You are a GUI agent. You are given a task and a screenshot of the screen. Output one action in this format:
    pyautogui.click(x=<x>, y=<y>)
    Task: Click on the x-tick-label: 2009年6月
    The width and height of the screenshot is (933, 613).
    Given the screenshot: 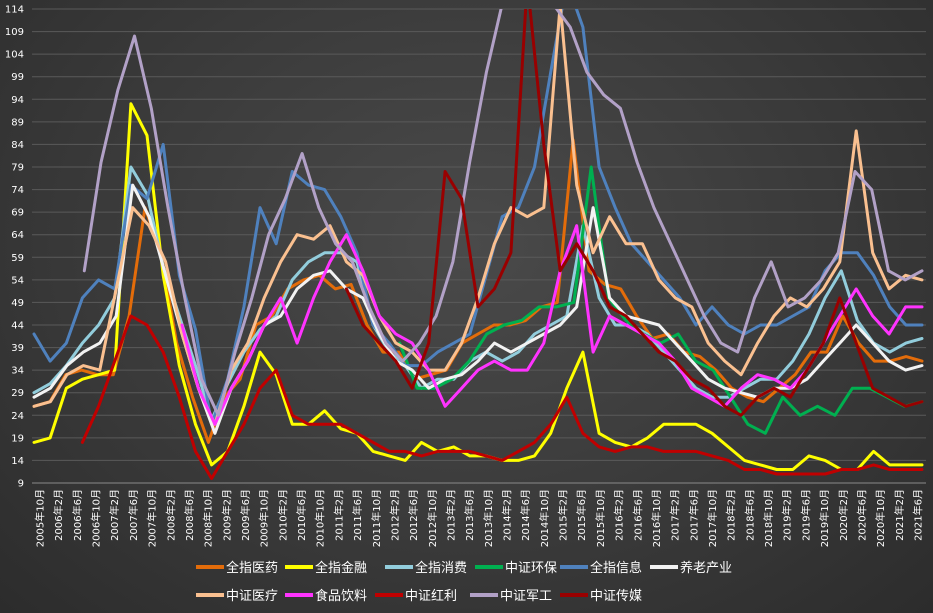 What is the action you would take?
    pyautogui.click(x=245, y=515)
    